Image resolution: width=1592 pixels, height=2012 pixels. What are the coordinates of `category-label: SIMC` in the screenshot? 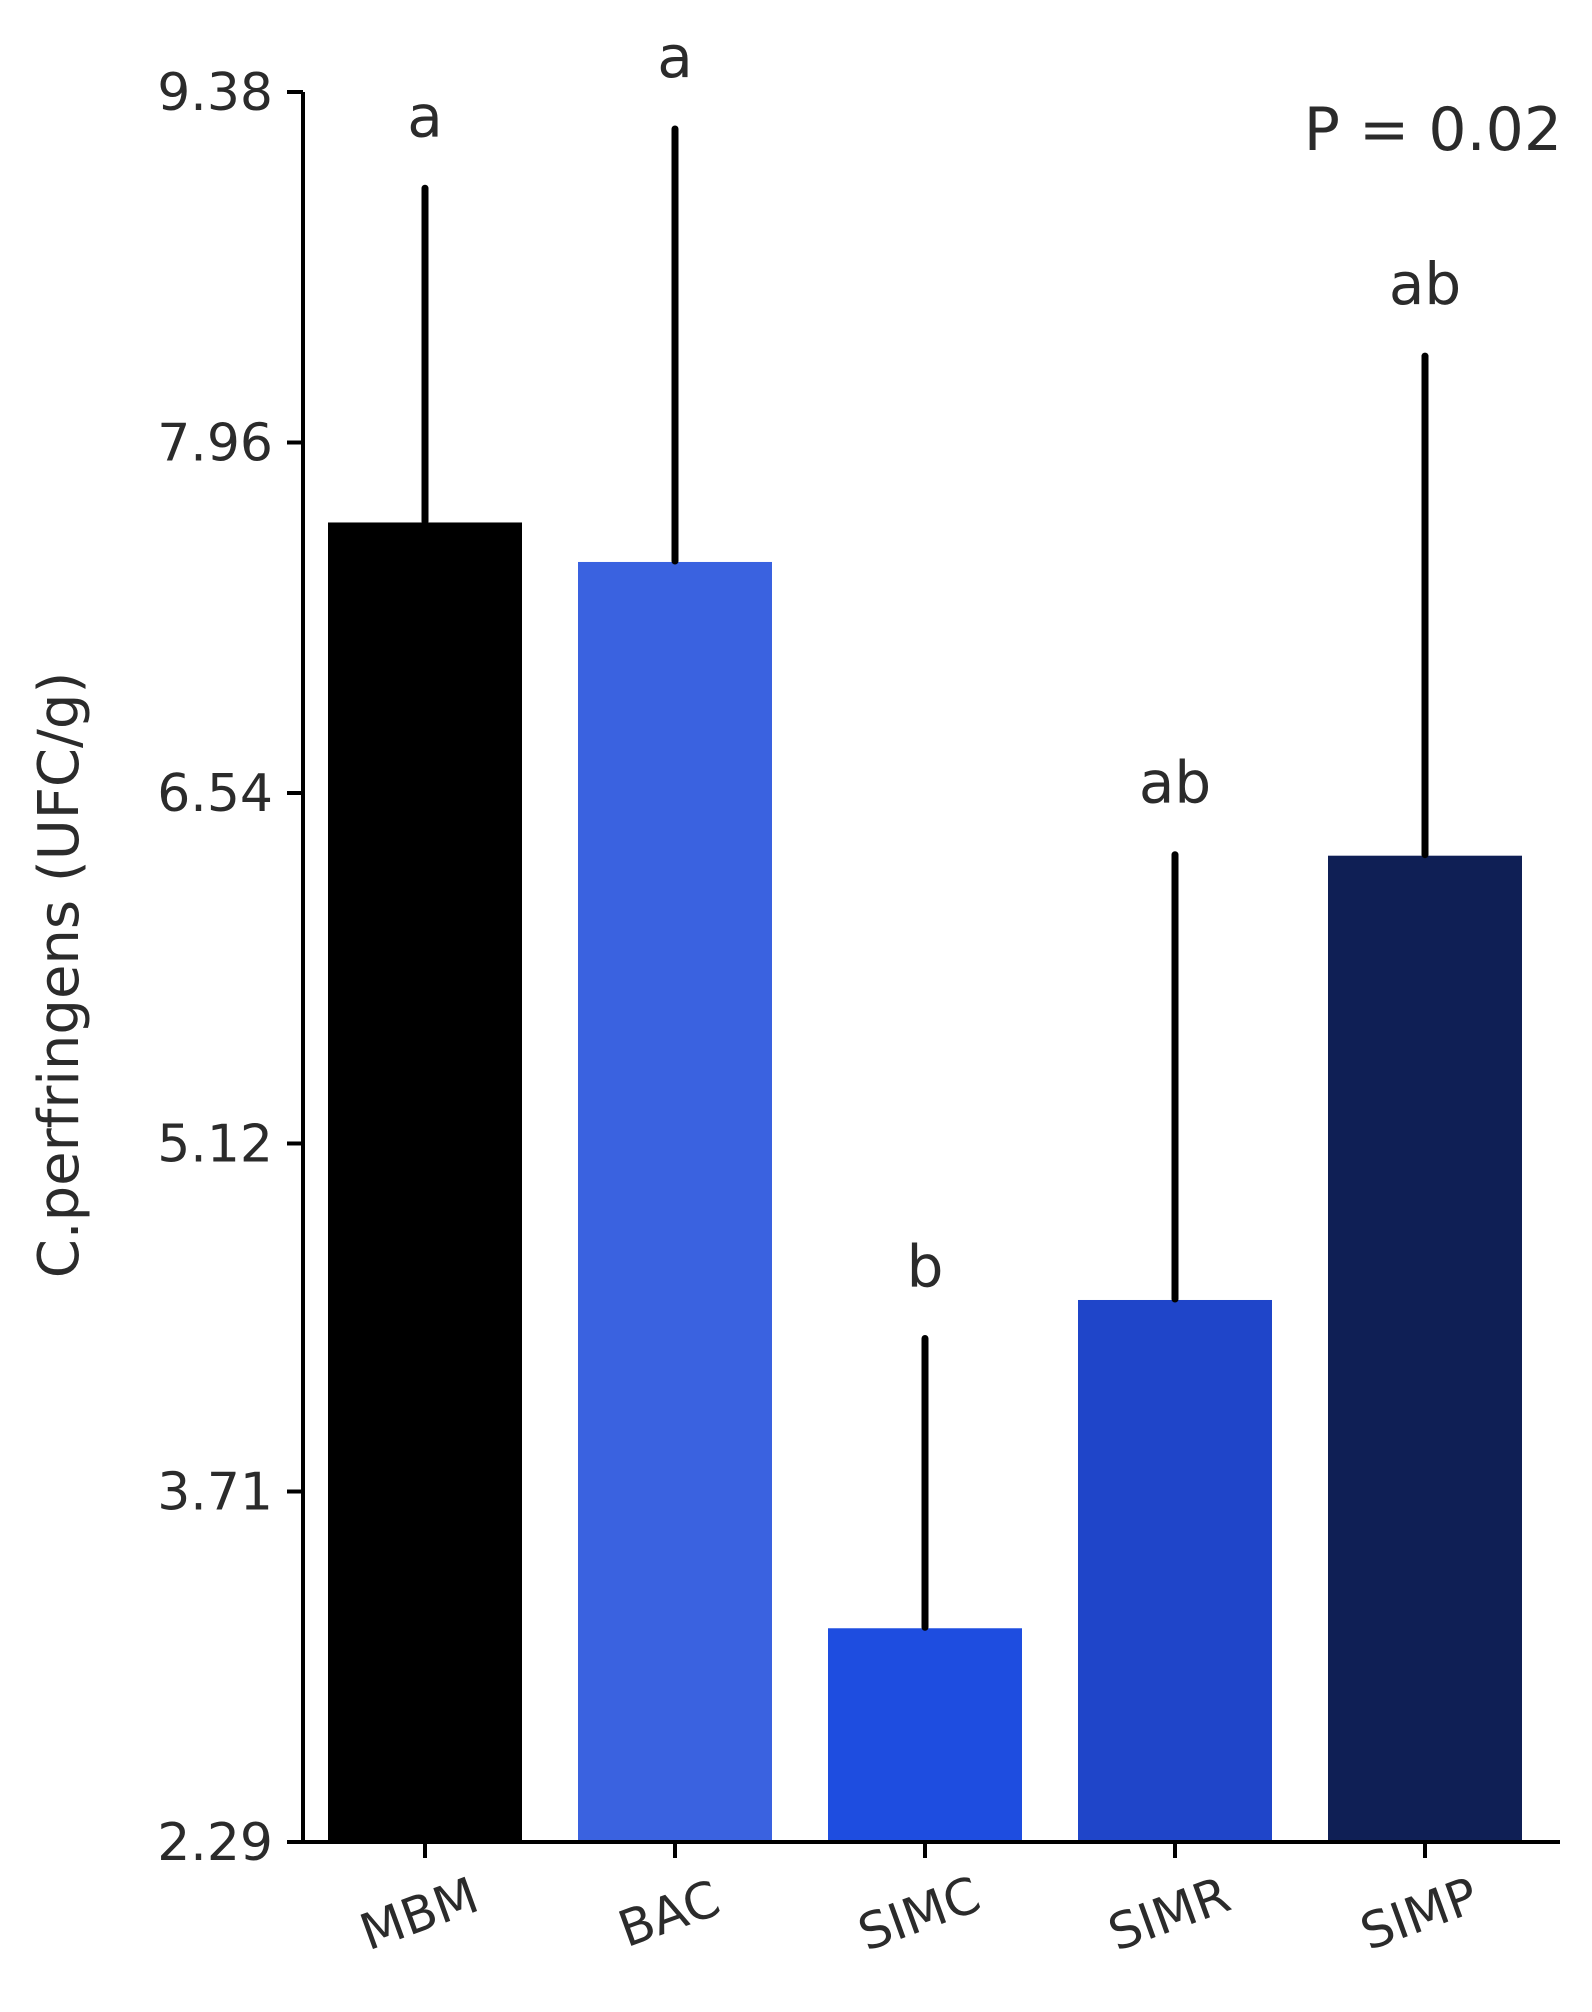 It's located at (919, 1913).